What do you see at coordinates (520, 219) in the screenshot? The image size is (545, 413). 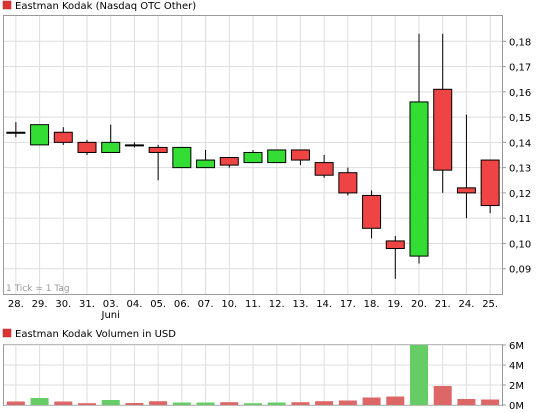 I see `price-ytick-label: 0,11` at bounding box center [520, 219].